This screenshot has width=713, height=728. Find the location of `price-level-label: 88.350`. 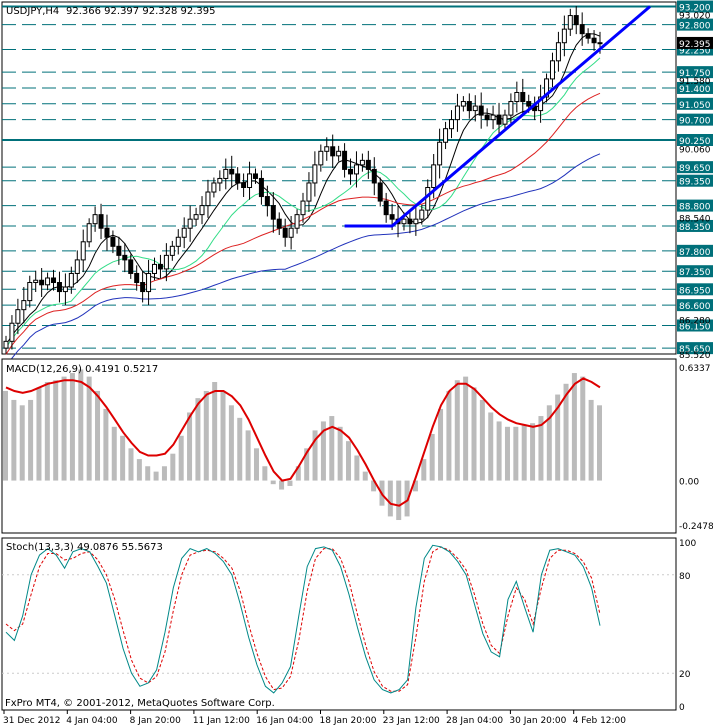

price-level-label: 88.350 is located at coordinates (695, 228).